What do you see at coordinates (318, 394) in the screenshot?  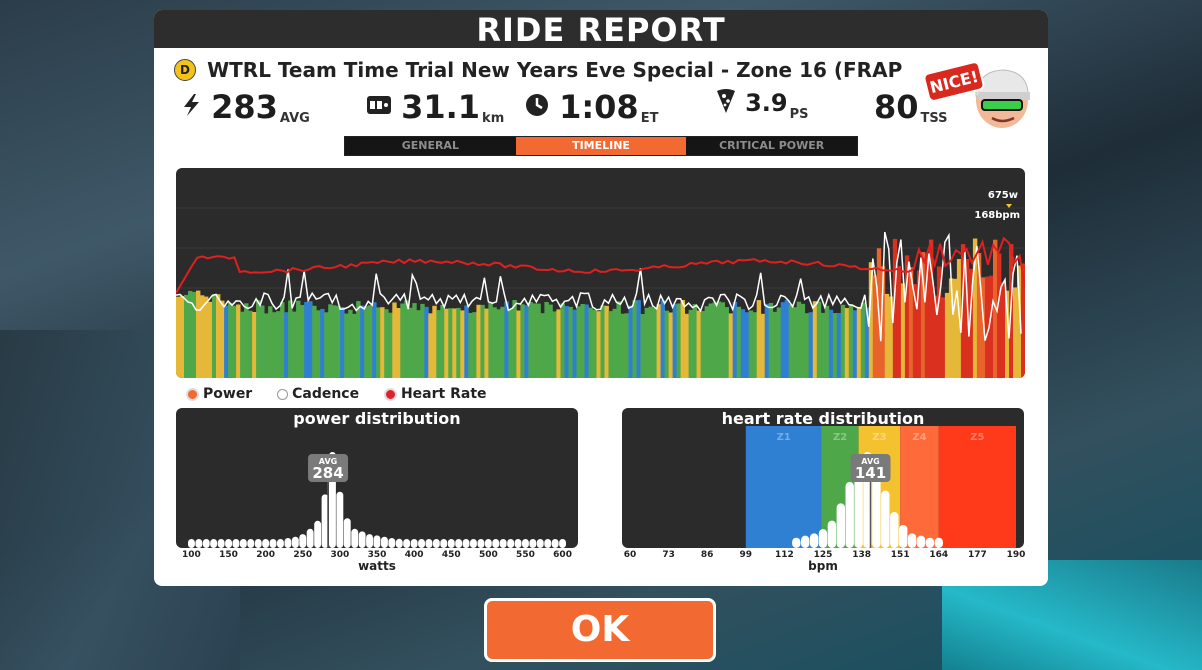 I see `legend-cadence: Cadence` at bounding box center [318, 394].